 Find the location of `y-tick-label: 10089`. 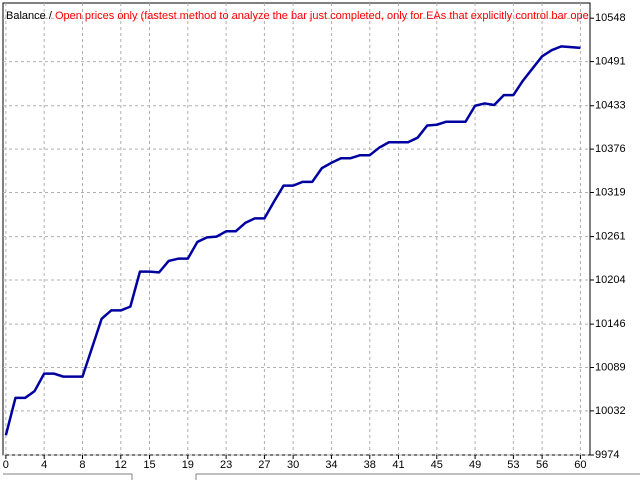

y-tick-label: 10089 is located at coordinates (610, 367).